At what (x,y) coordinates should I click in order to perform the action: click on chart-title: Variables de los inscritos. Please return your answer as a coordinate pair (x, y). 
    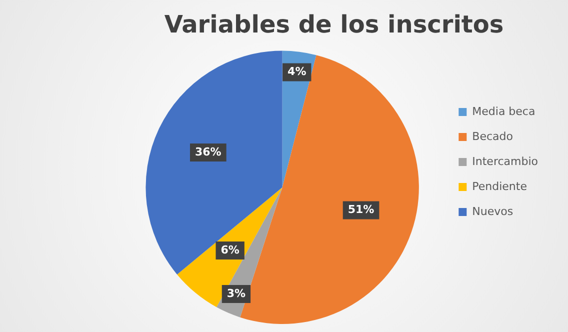
    Looking at the image, I should click on (334, 24).